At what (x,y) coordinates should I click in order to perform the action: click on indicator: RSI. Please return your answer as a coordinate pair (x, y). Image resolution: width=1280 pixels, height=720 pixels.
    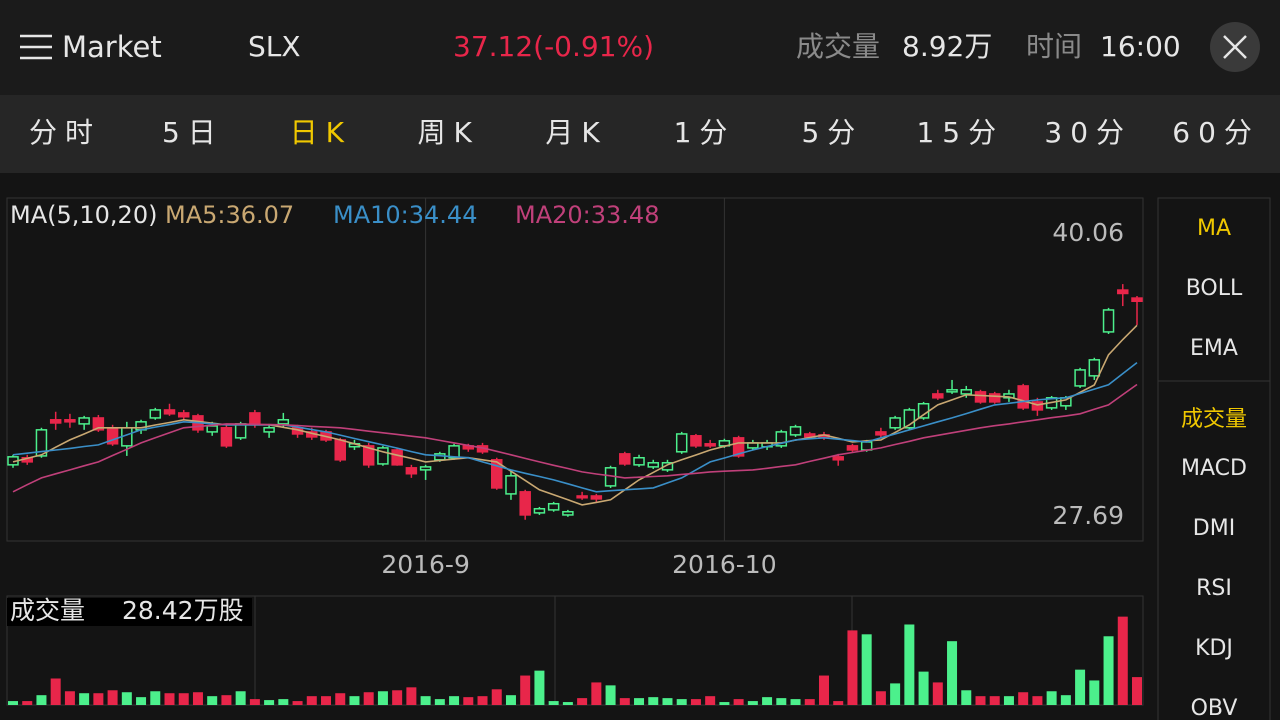
    Looking at the image, I should click on (1214, 588).